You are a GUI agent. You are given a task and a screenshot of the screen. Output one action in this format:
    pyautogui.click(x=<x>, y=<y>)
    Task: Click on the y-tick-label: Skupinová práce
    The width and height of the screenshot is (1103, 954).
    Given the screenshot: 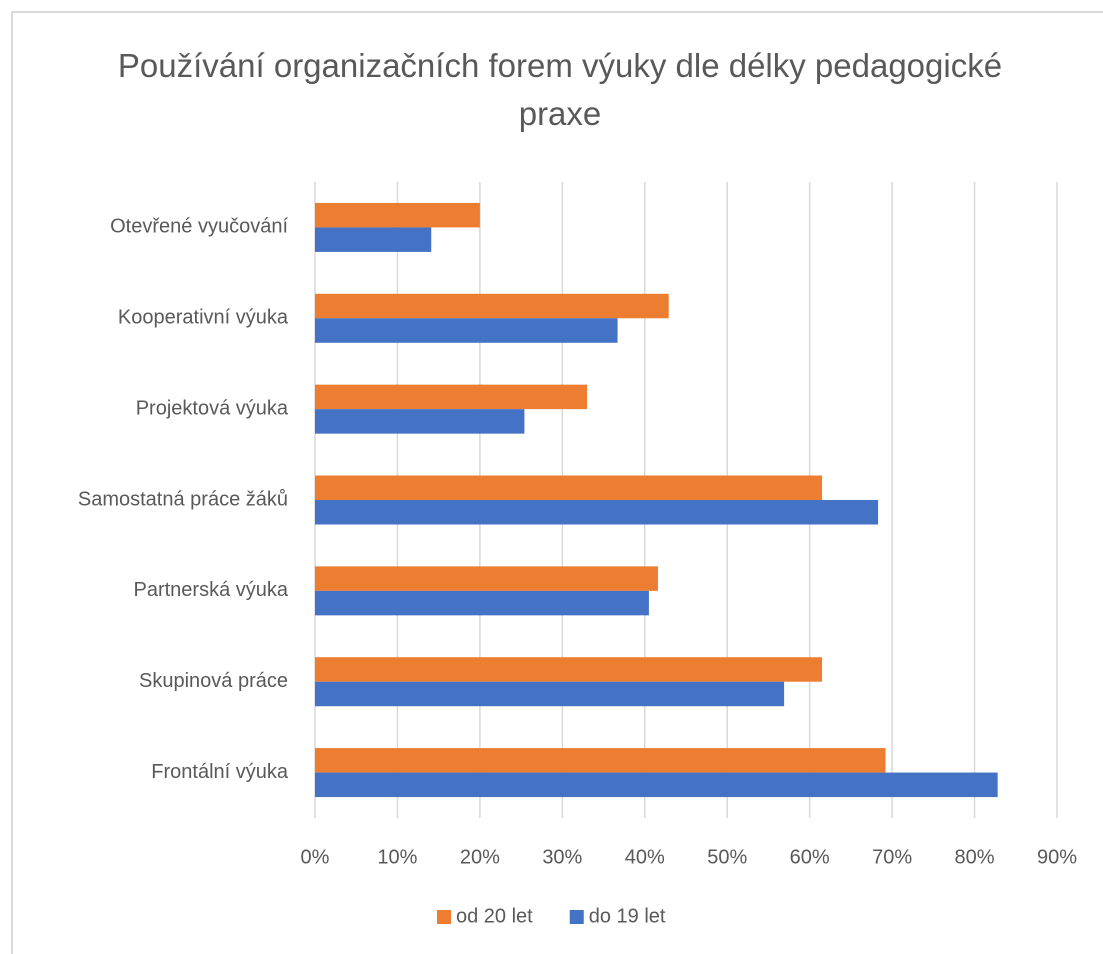 What is the action you would take?
    pyautogui.click(x=213, y=681)
    